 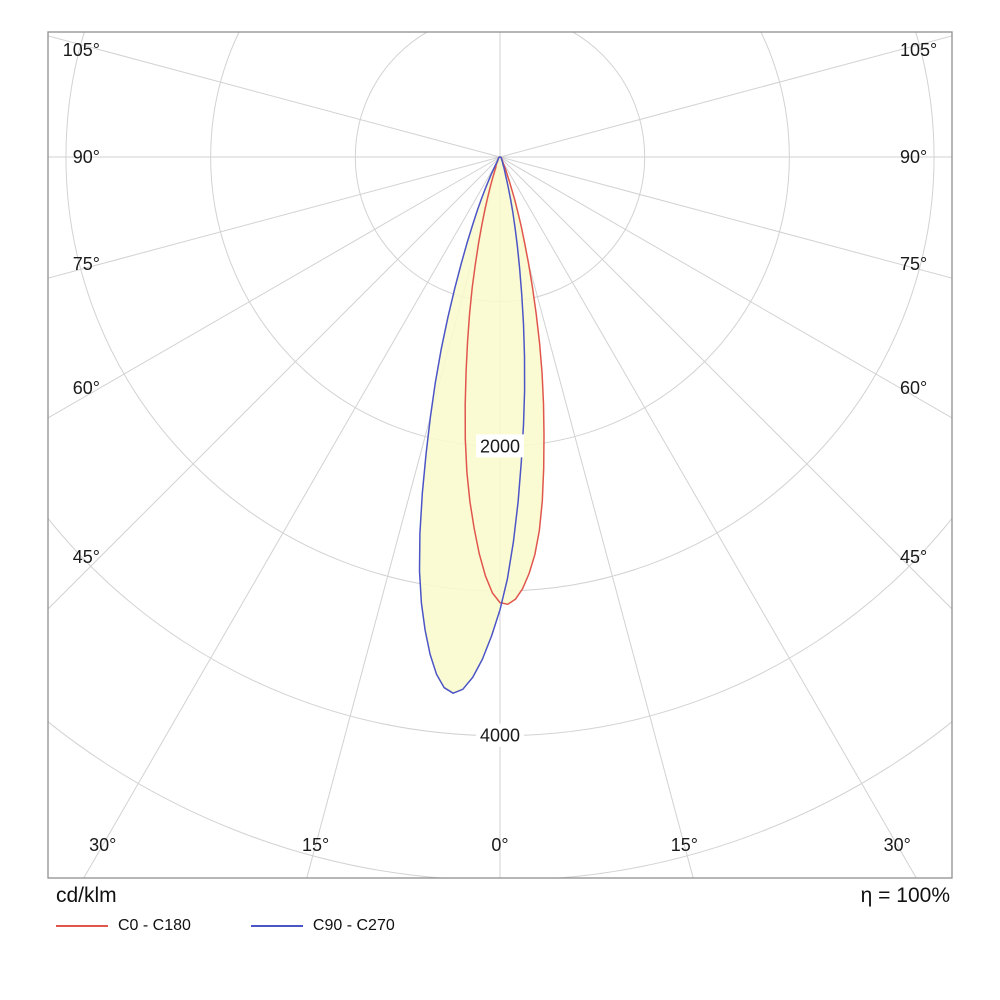 I want to click on footer-labels: cd/klm η = 100%, so click(x=503, y=896).